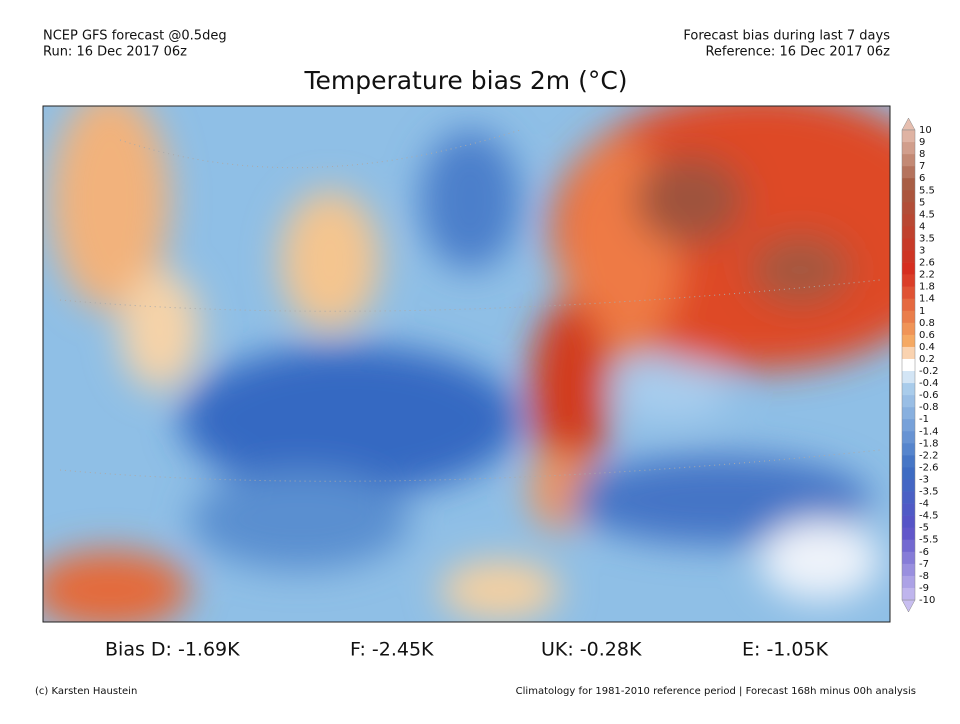 The image size is (960, 724). Describe the element at coordinates (924, 504) in the screenshot. I see `colorbar-label: -4` at that location.